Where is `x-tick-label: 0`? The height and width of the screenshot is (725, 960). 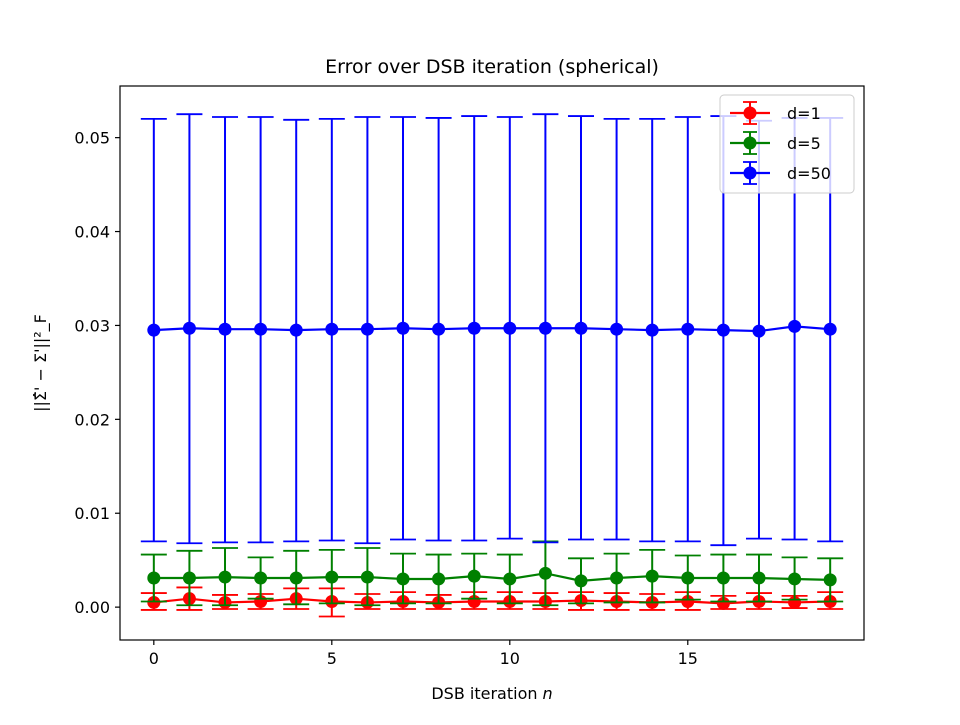 x-tick-label: 0 is located at coordinates (154, 658).